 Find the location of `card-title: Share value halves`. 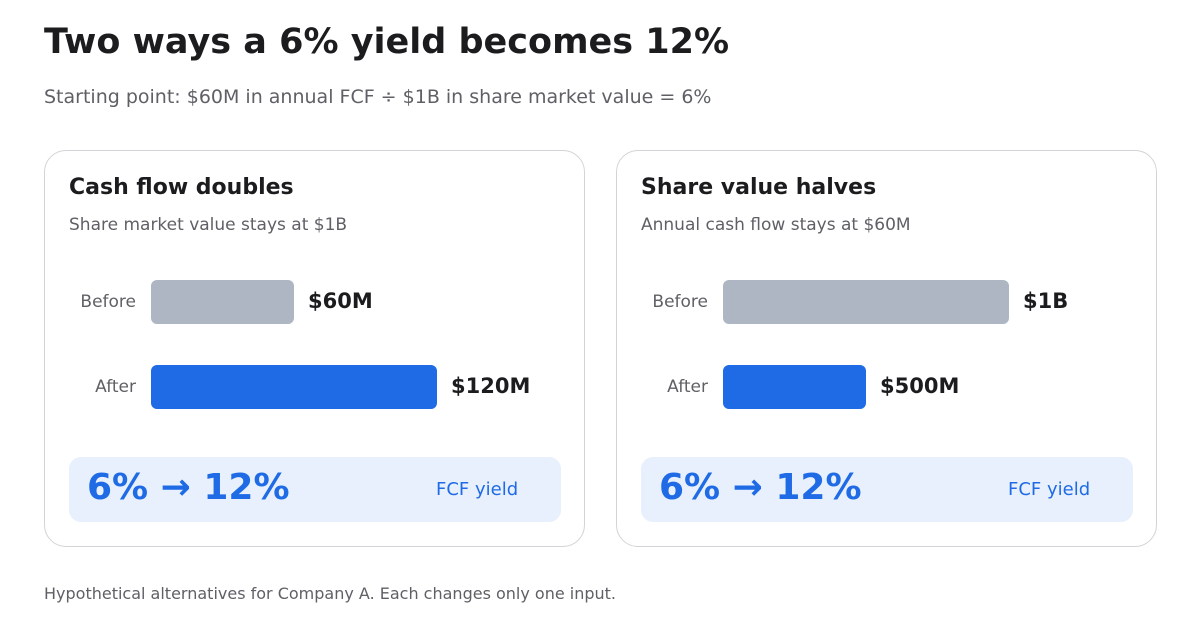

card-title: Share value halves is located at coordinates (759, 187).